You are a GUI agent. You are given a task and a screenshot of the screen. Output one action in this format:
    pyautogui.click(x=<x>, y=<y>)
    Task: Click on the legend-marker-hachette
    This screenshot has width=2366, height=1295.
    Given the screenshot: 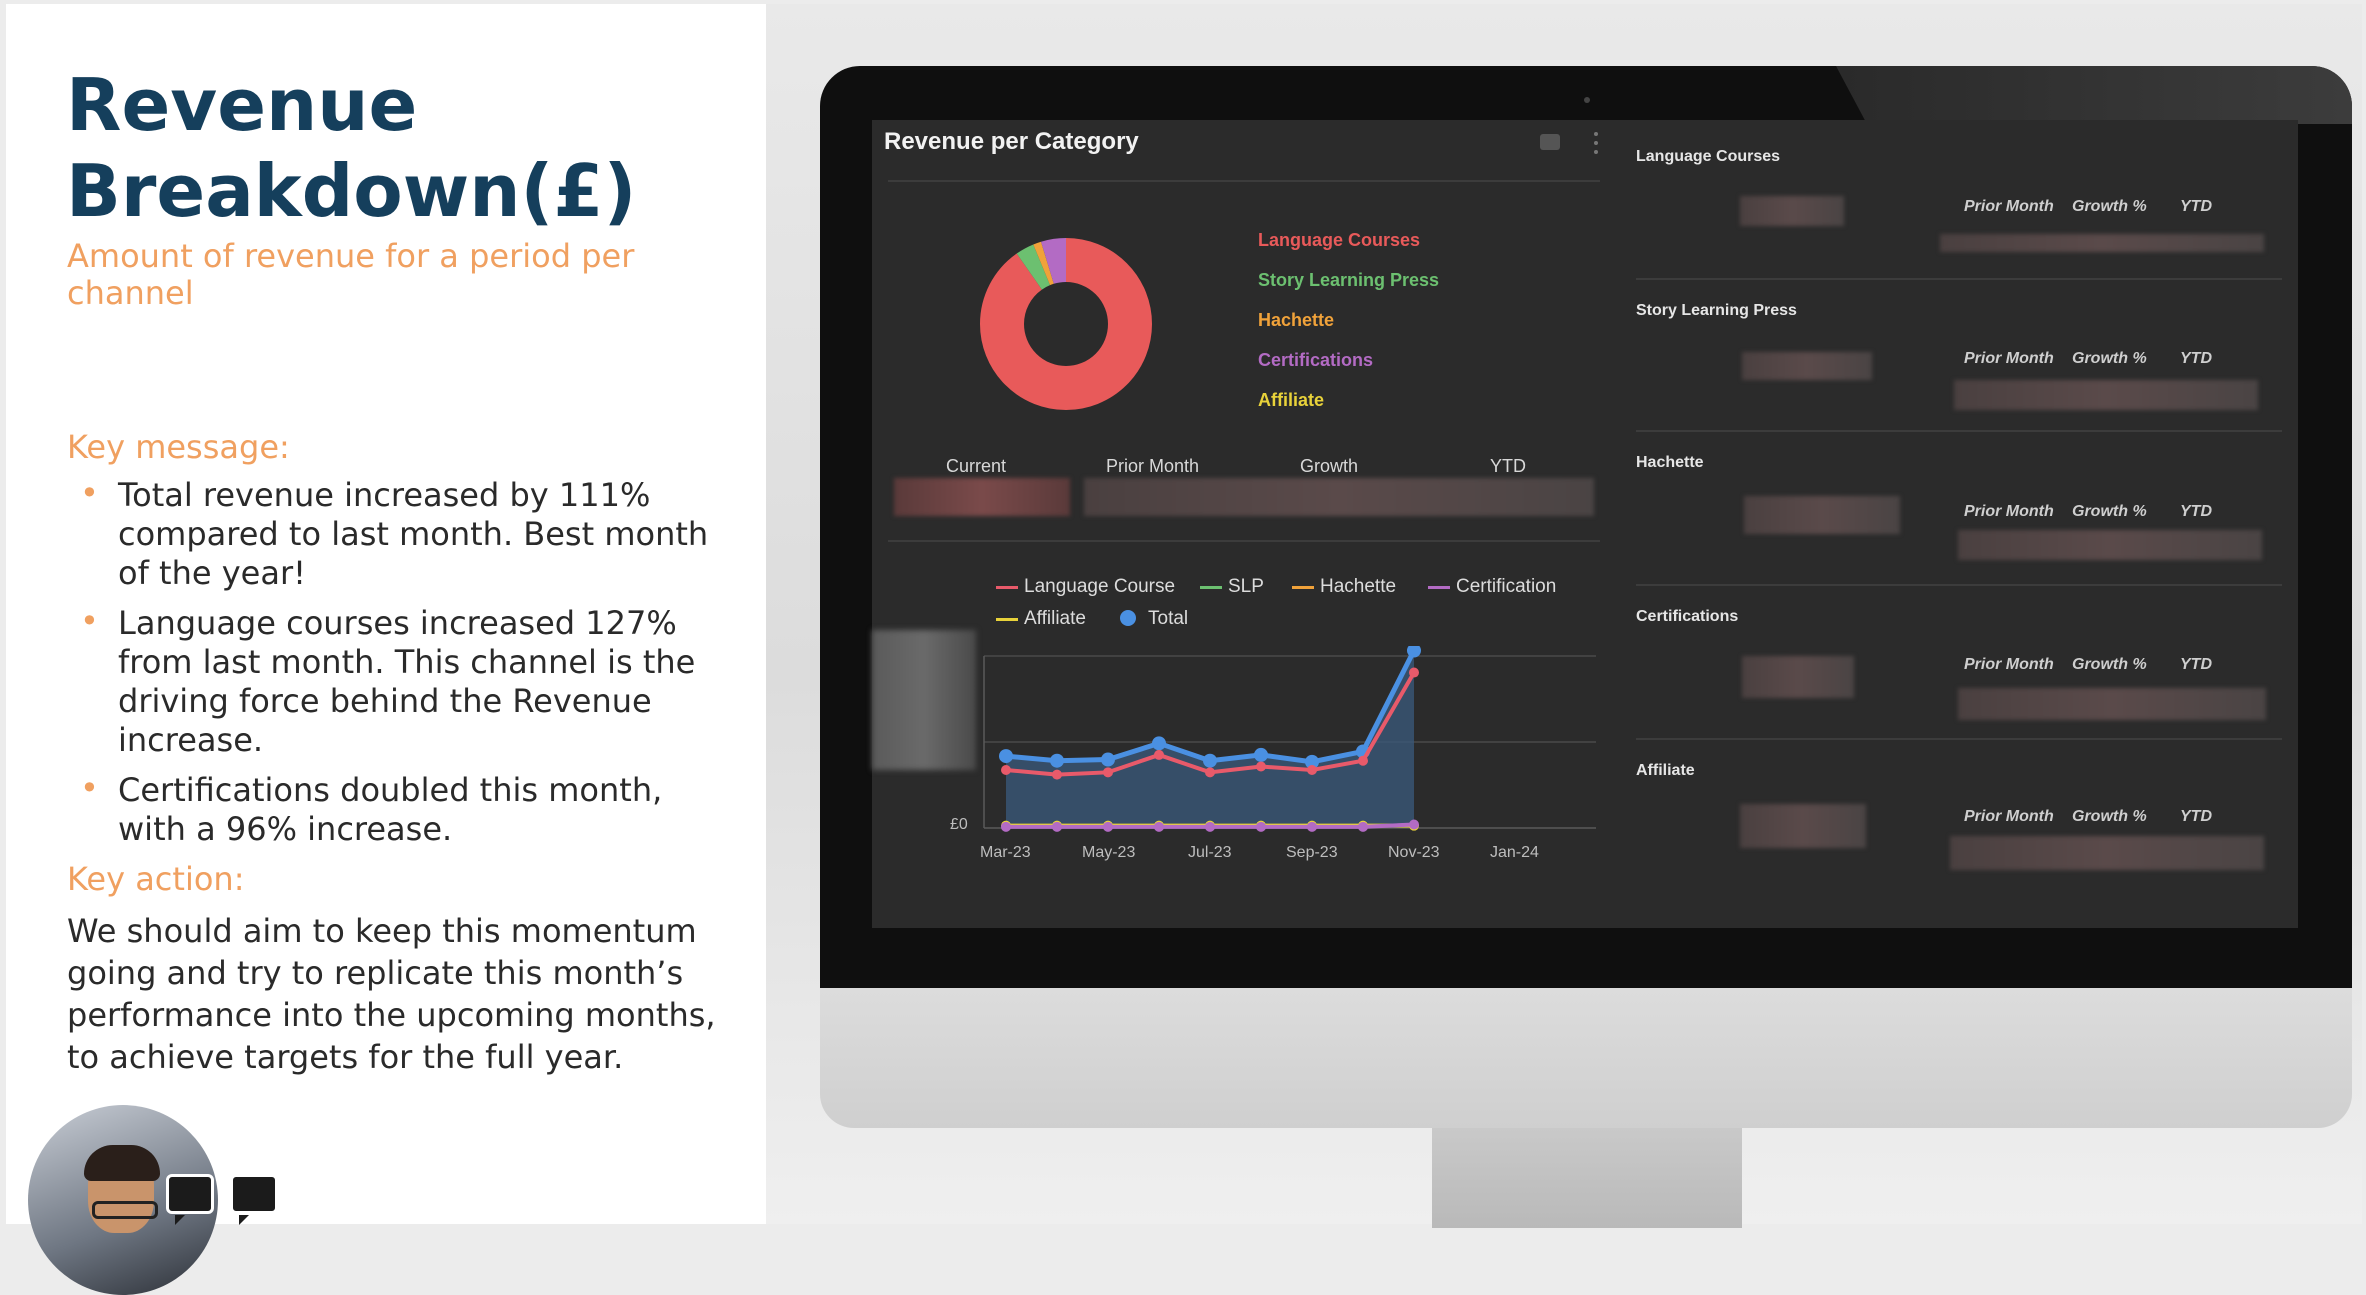 What is the action you would take?
    pyautogui.click(x=1303, y=587)
    